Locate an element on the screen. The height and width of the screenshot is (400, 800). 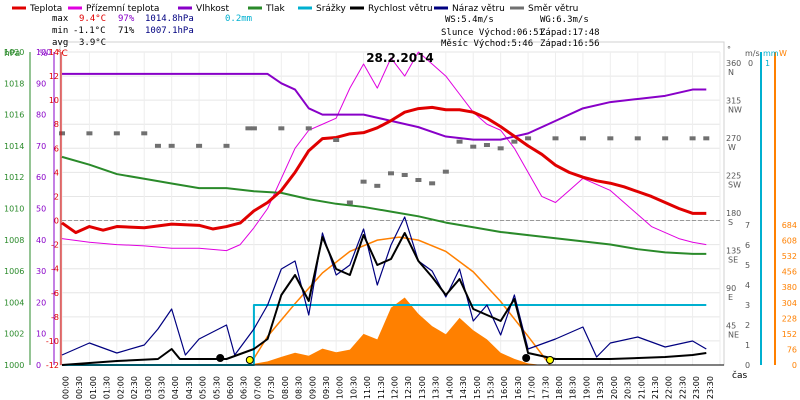
mm-top: 1 is located at coordinates (767, 63).